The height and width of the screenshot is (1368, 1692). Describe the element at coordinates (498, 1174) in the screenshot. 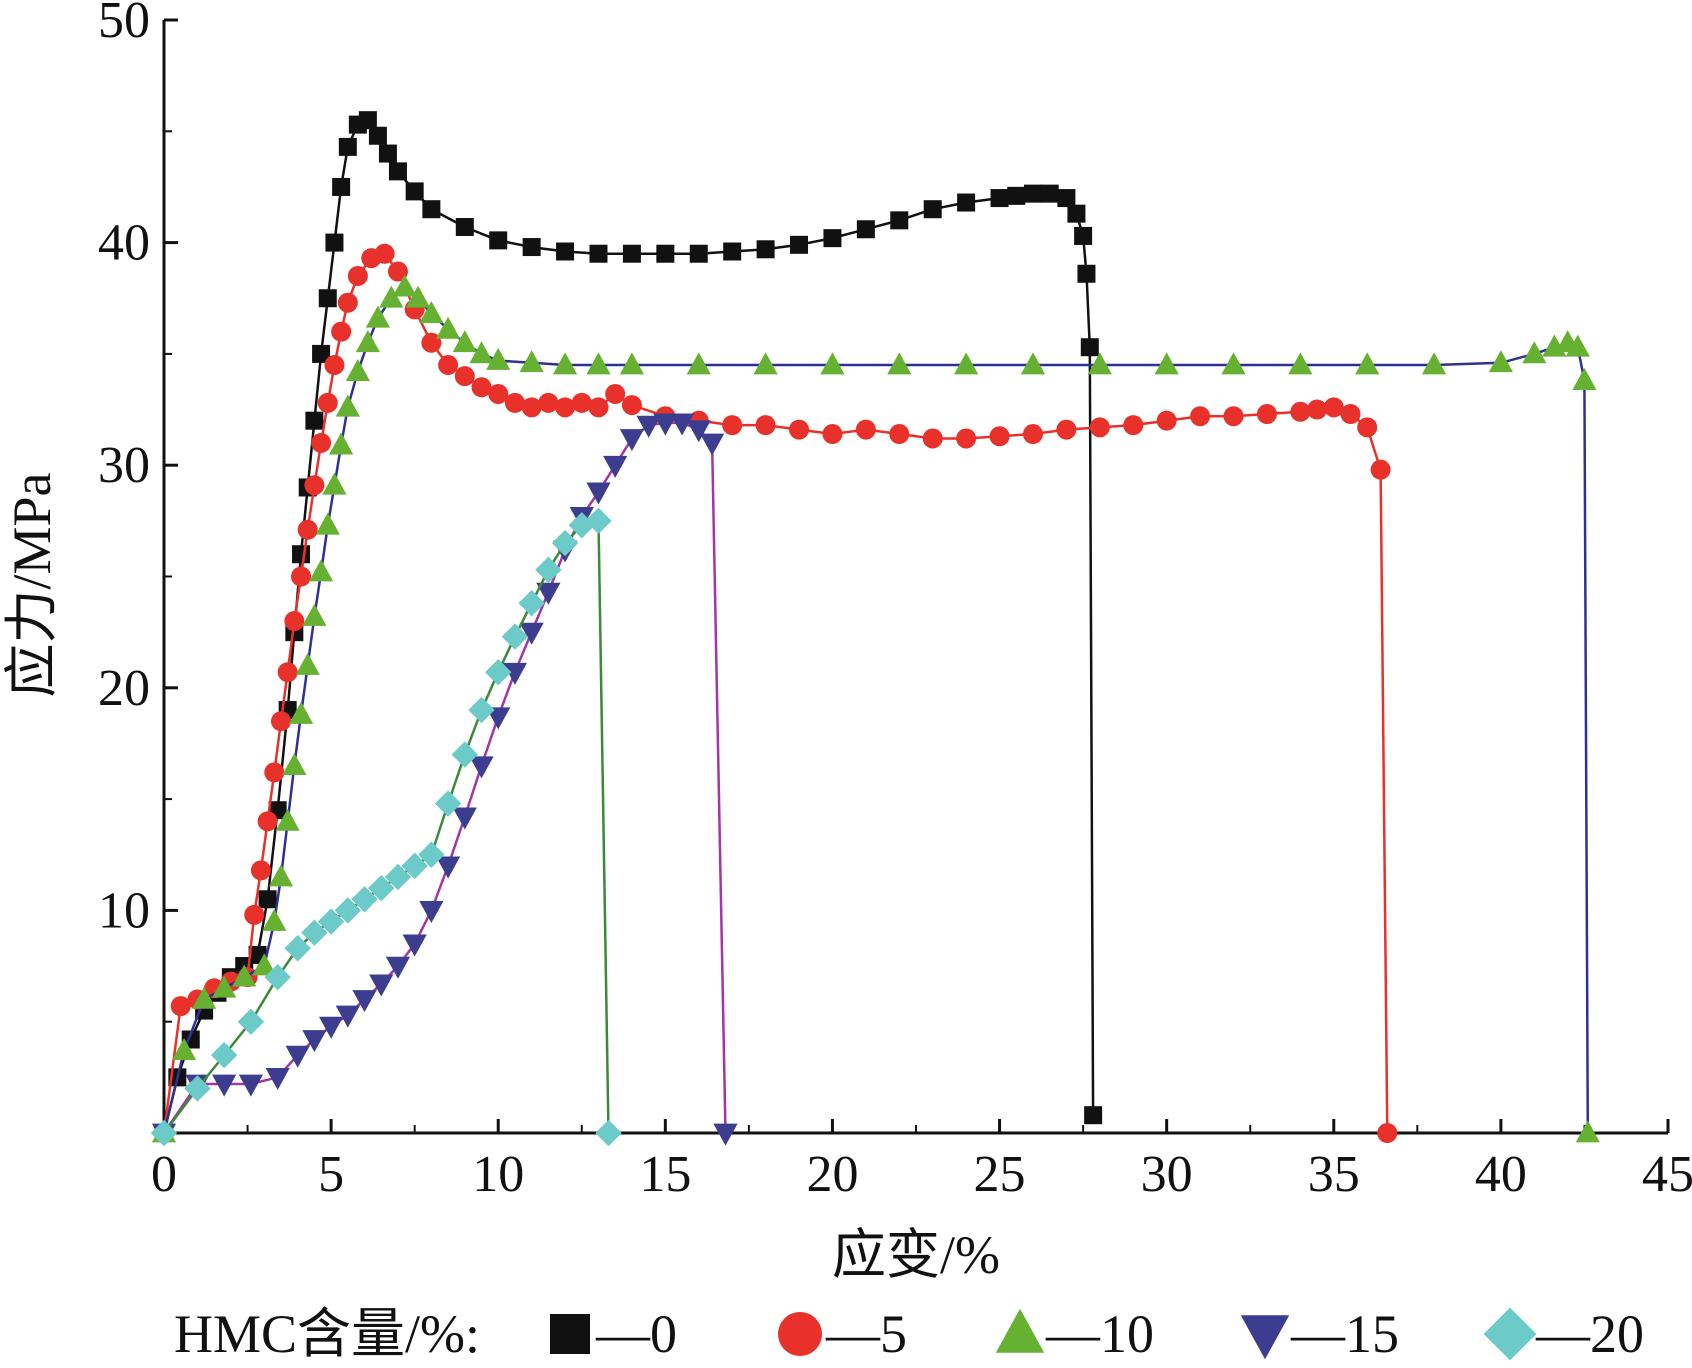

I see `x-tick-label: 10` at that location.